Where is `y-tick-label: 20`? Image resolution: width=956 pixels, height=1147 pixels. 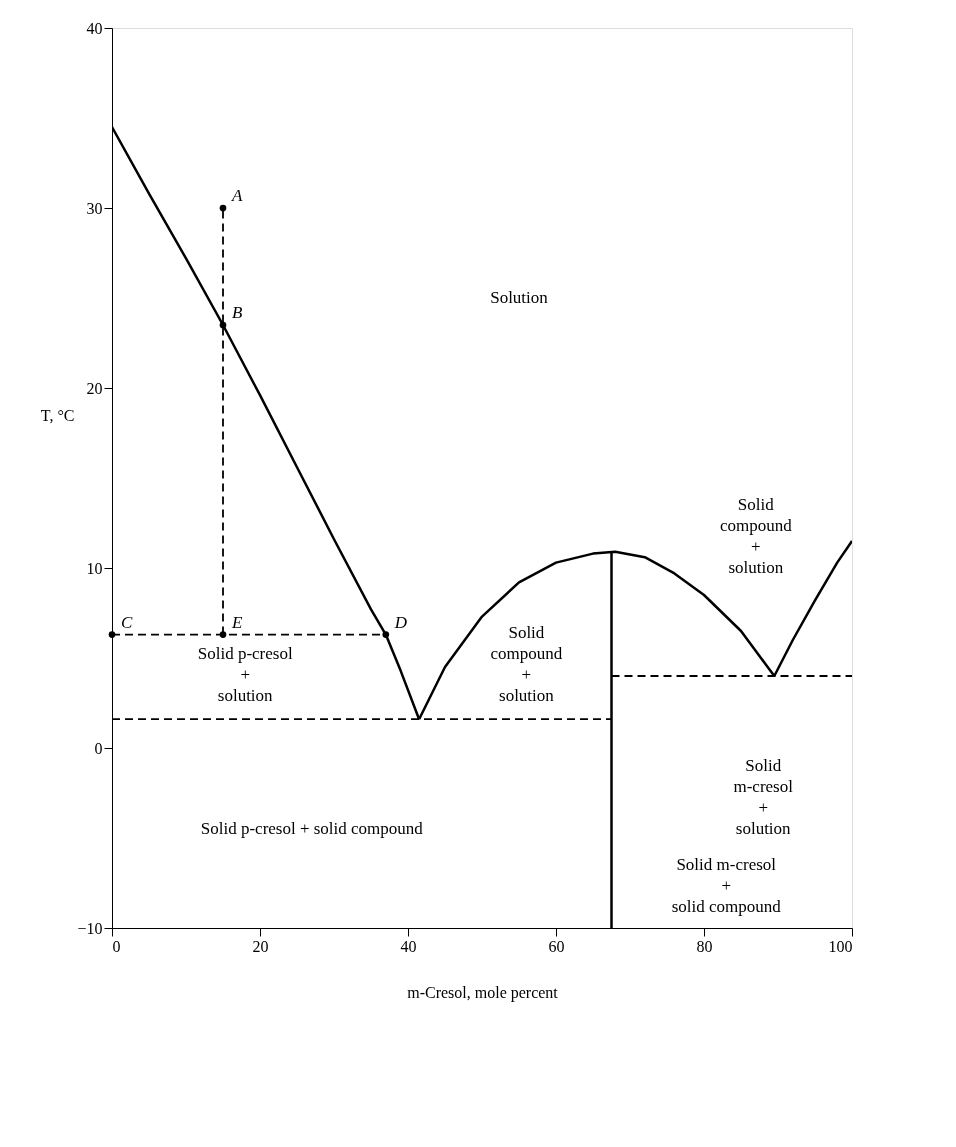 y-tick-label: 20 is located at coordinates (94, 388).